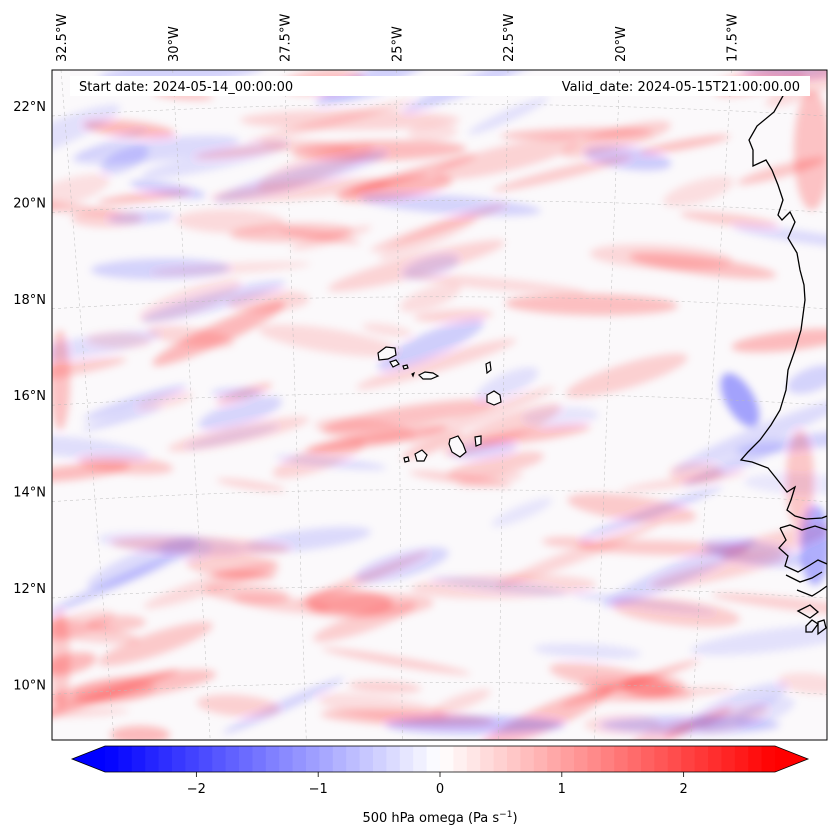 The image size is (837, 839). Describe the element at coordinates (405, 367) in the screenshot. I see `island-santa-luzia` at that location.